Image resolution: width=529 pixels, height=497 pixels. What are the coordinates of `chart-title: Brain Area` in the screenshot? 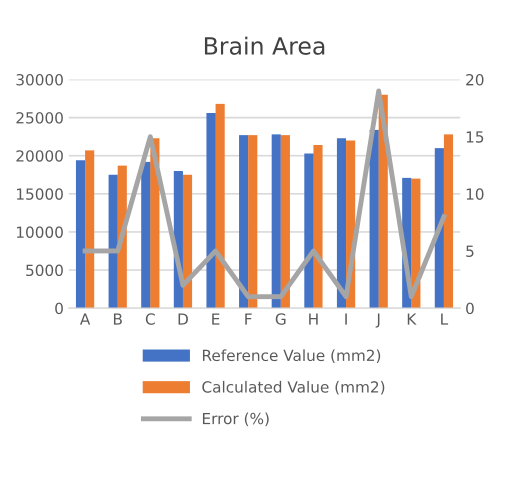 It's located at (264, 45).